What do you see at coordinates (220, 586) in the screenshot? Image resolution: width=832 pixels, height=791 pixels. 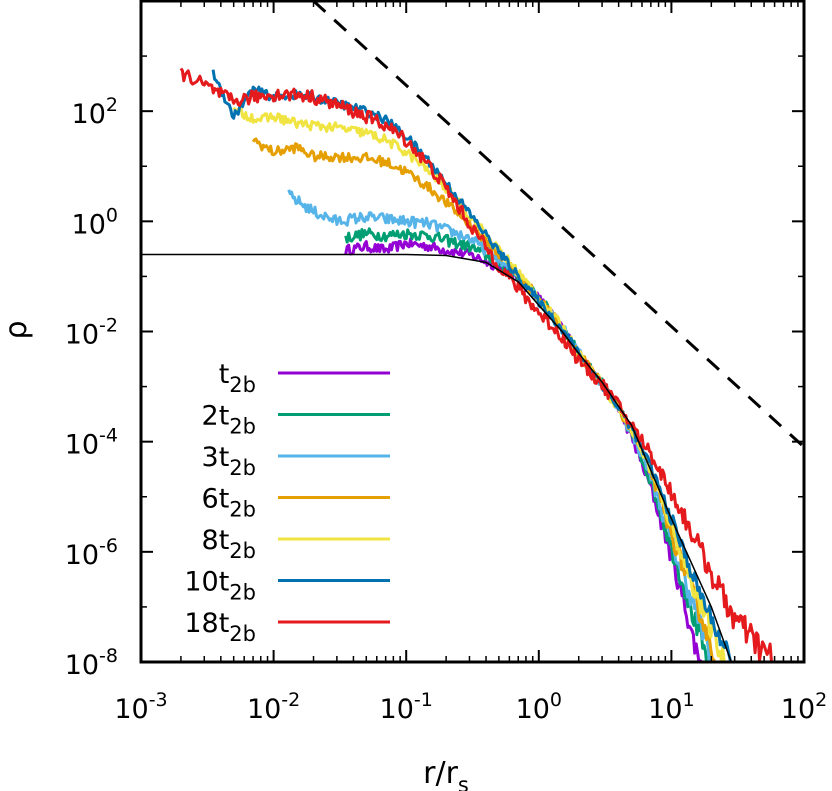 I see `legend-label-6: 10t2b` at bounding box center [220, 586].